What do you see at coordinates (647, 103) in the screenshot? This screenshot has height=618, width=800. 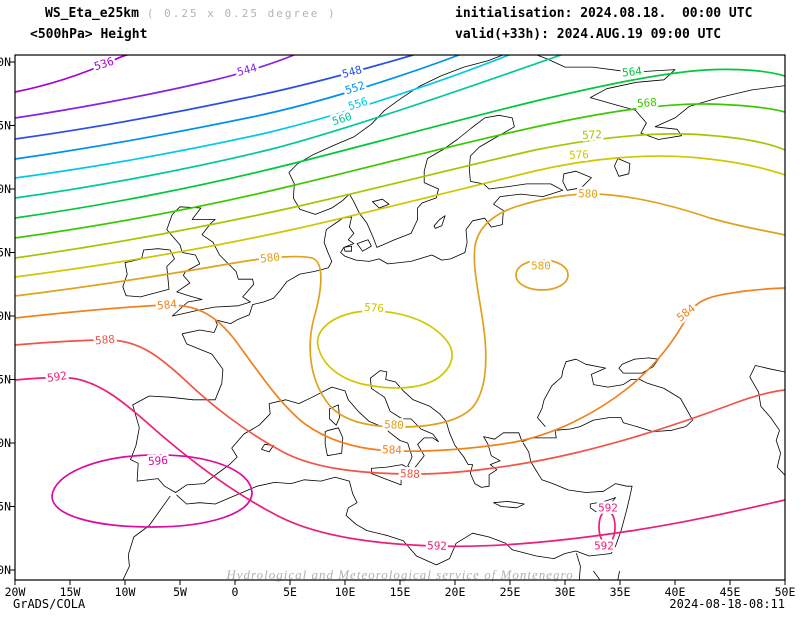 I see `contour-label-568: 568` at bounding box center [647, 103].